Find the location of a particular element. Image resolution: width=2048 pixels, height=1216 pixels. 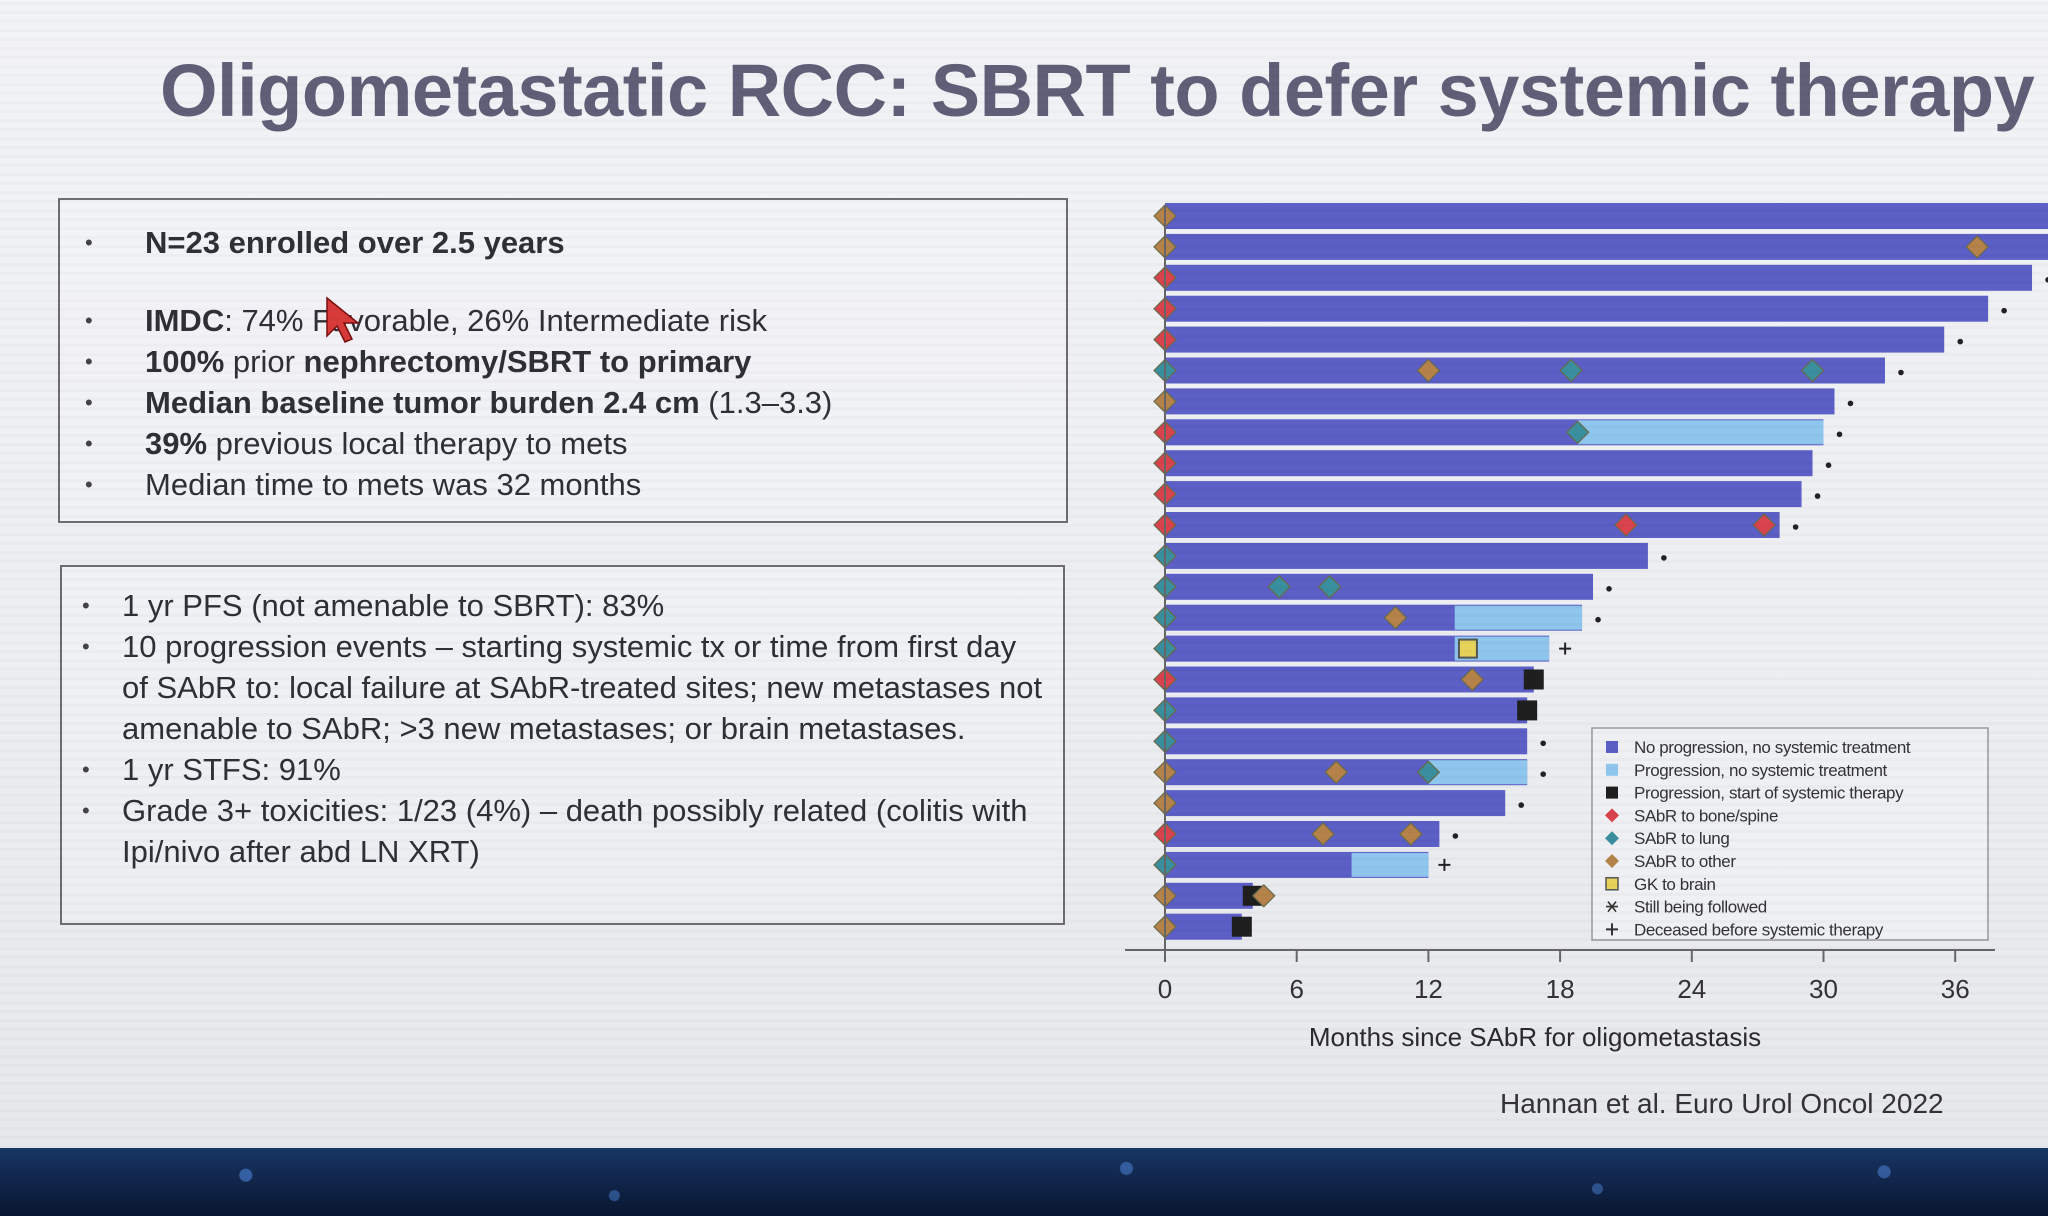

text-run: Median time to mets was 32 months is located at coordinates (393, 484).